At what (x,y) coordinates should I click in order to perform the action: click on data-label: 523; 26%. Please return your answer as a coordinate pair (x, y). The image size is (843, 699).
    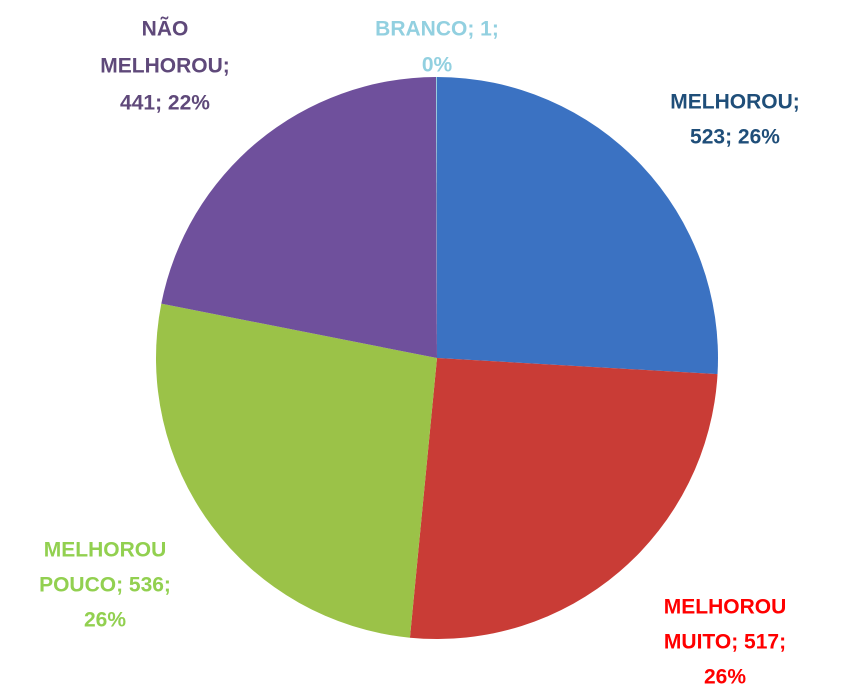
    Looking at the image, I should click on (735, 137).